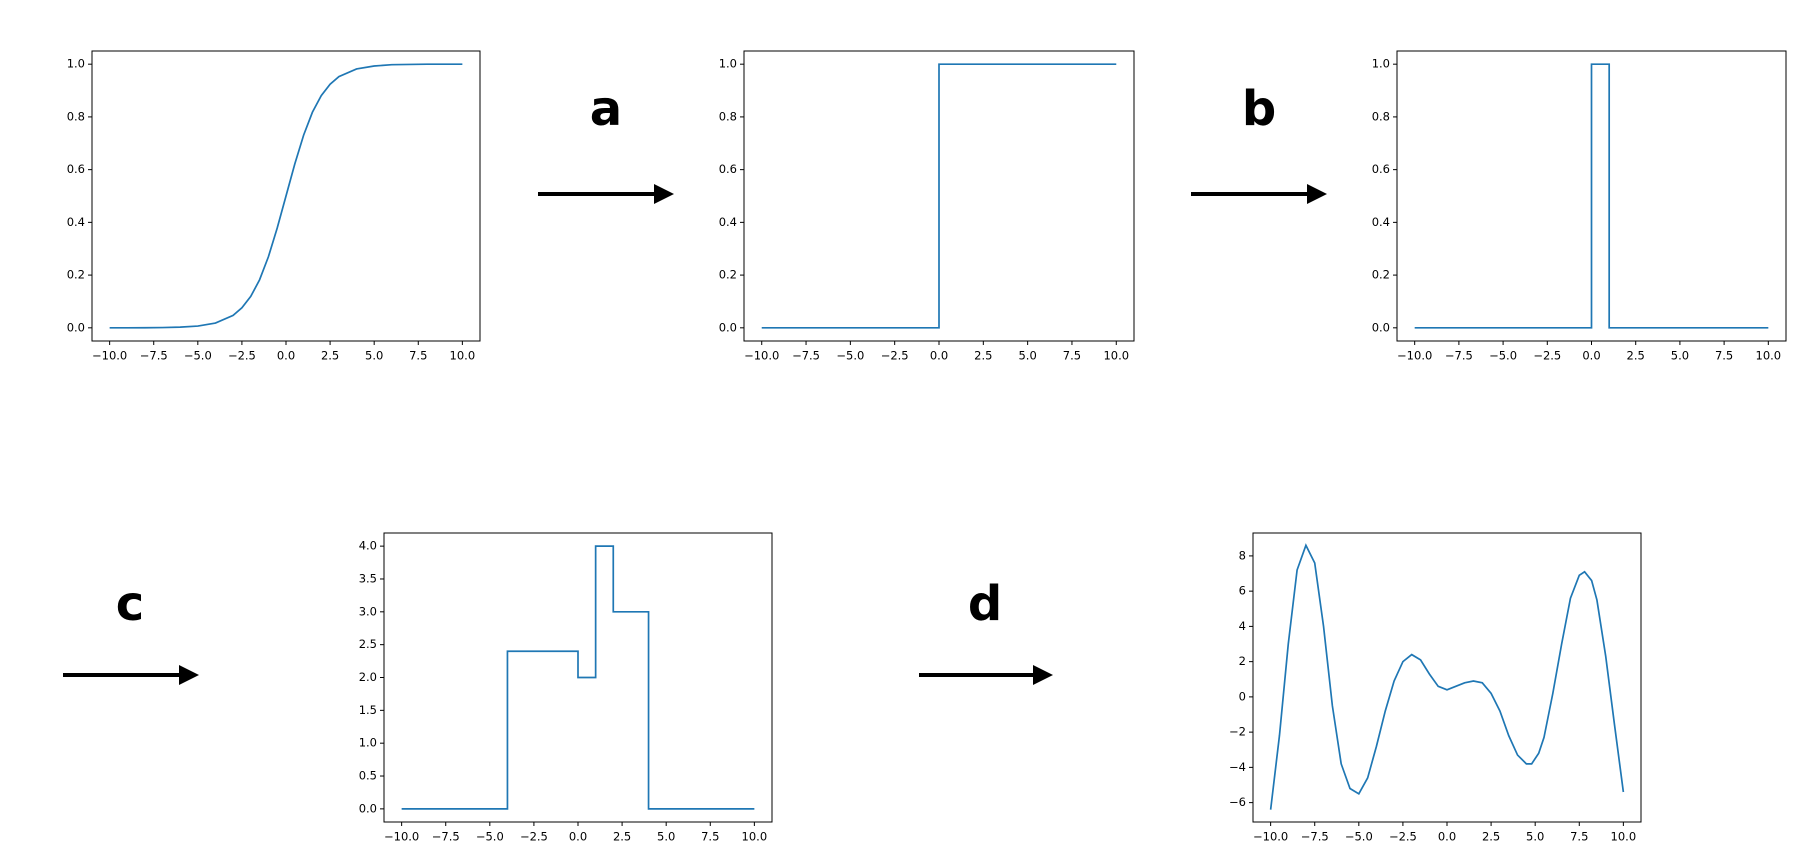  Describe the element at coordinates (606, 109) in the screenshot. I see `step-label: a` at that location.